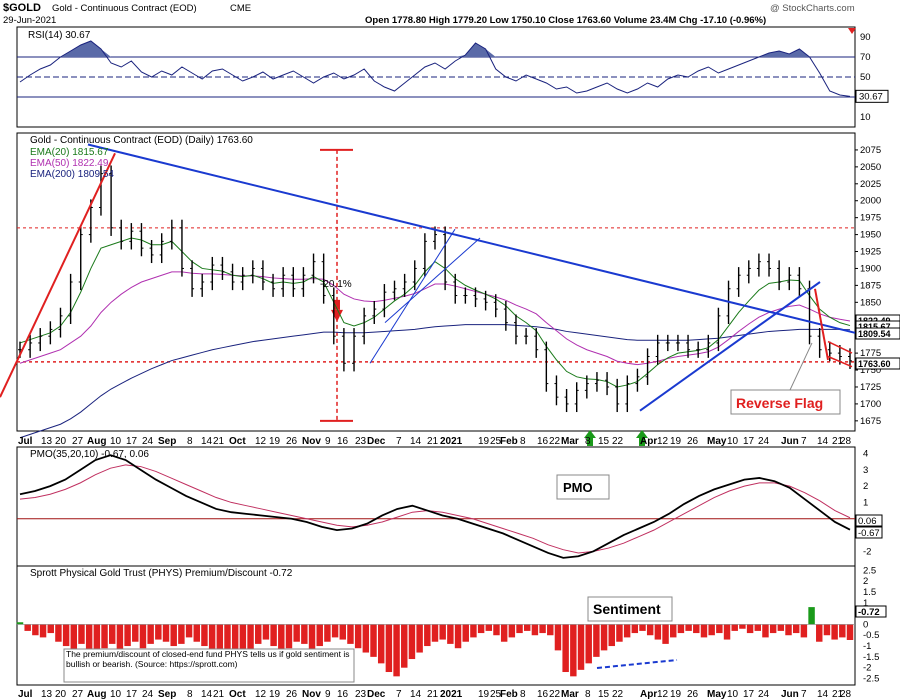 The height and width of the screenshot is (700, 900). What do you see at coordinates (804, 694) in the screenshot?
I see `x-tick: 7` at bounding box center [804, 694].